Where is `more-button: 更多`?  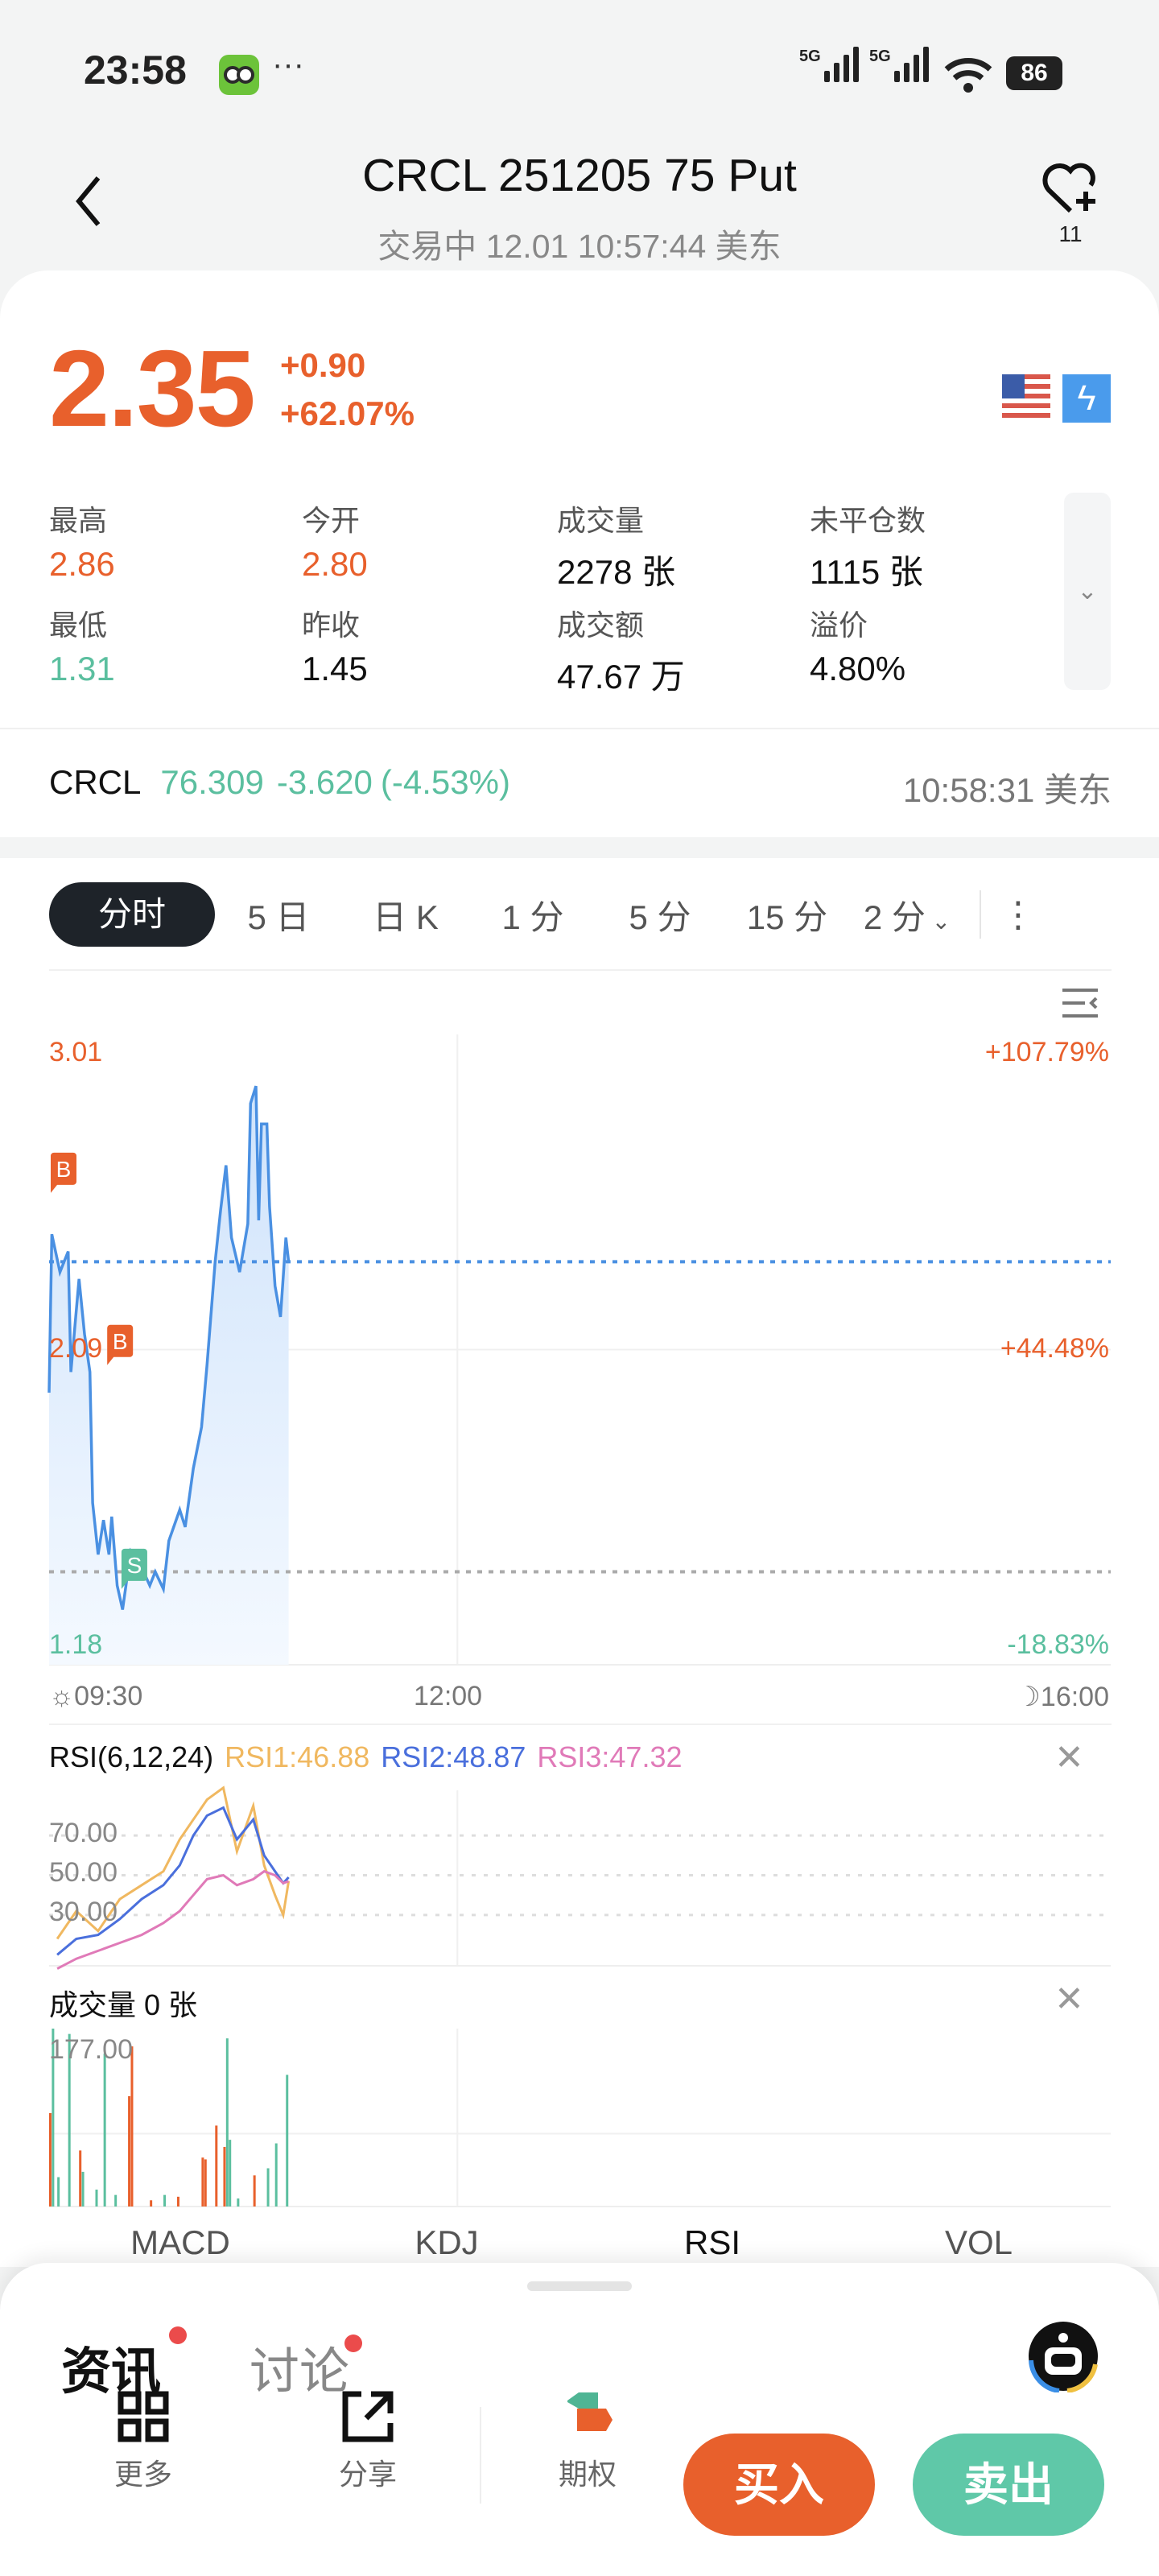 more-button: 更多 is located at coordinates (143, 2442).